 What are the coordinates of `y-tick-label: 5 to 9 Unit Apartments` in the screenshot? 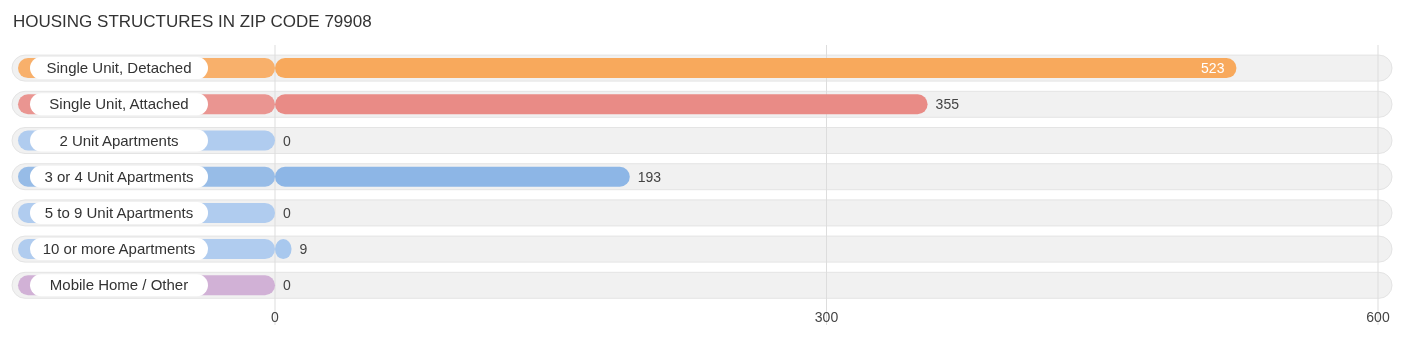 It's located at (119, 212).